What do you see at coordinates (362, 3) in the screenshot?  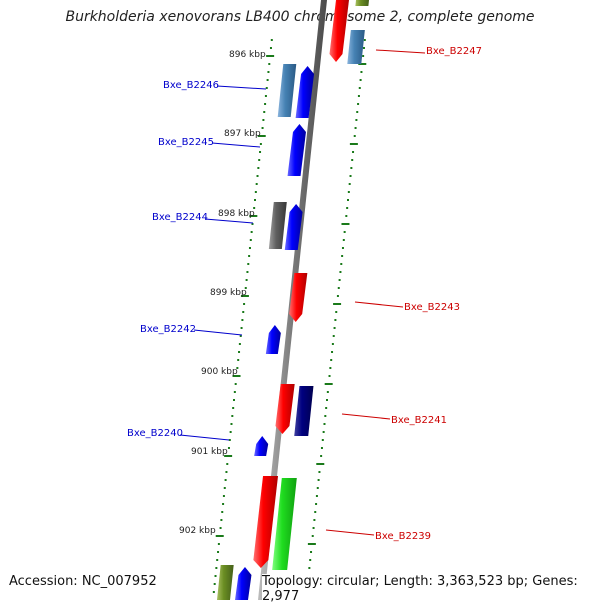 I see `feature-b2248-olive` at bounding box center [362, 3].